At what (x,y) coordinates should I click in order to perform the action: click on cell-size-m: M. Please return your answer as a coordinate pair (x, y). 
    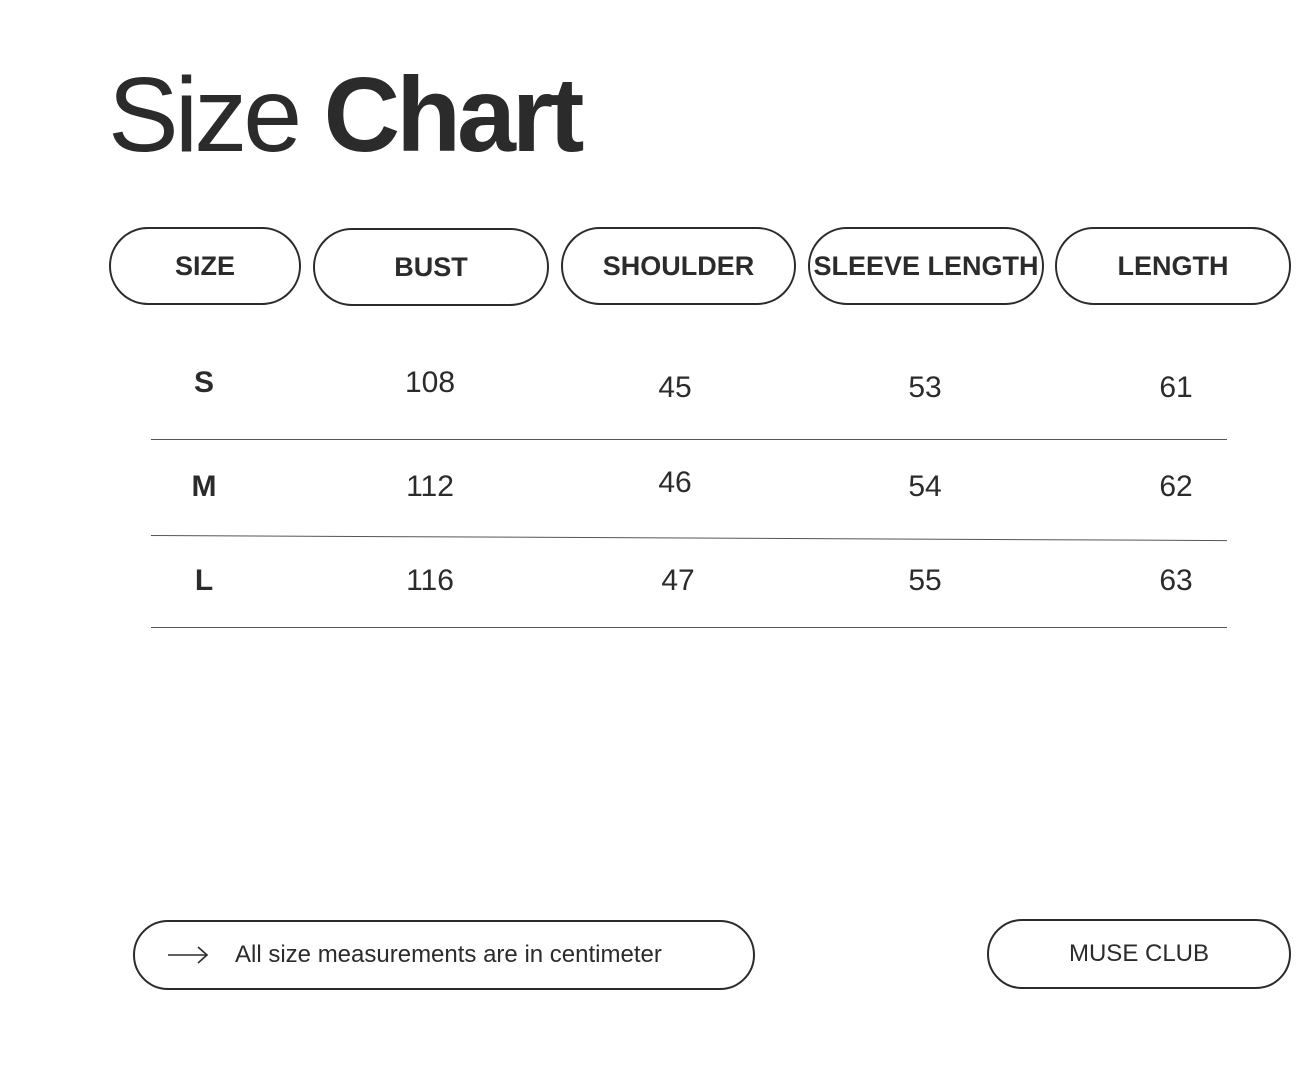
    Looking at the image, I should click on (204, 486).